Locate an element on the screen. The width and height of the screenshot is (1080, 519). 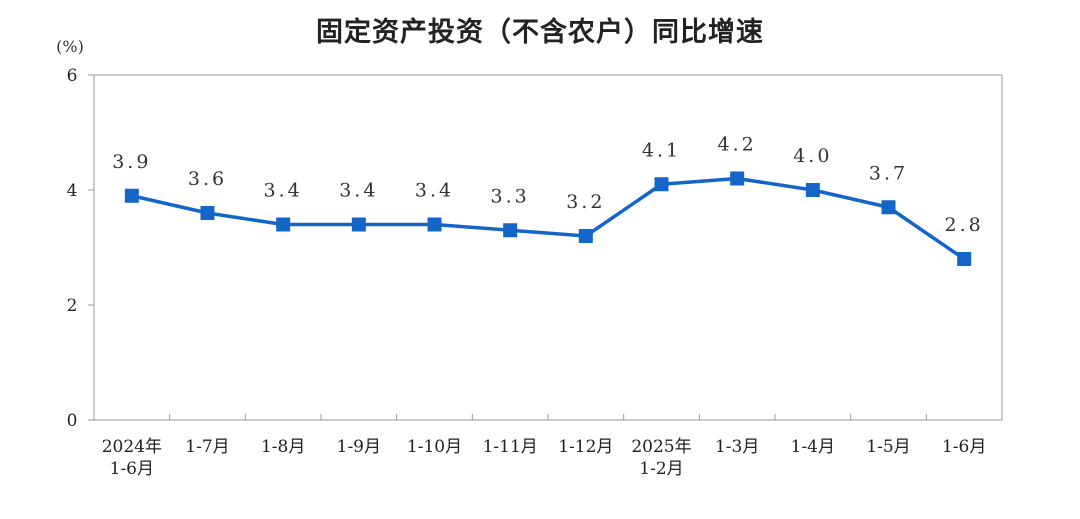
unit-label: (%) is located at coordinates (70, 46).